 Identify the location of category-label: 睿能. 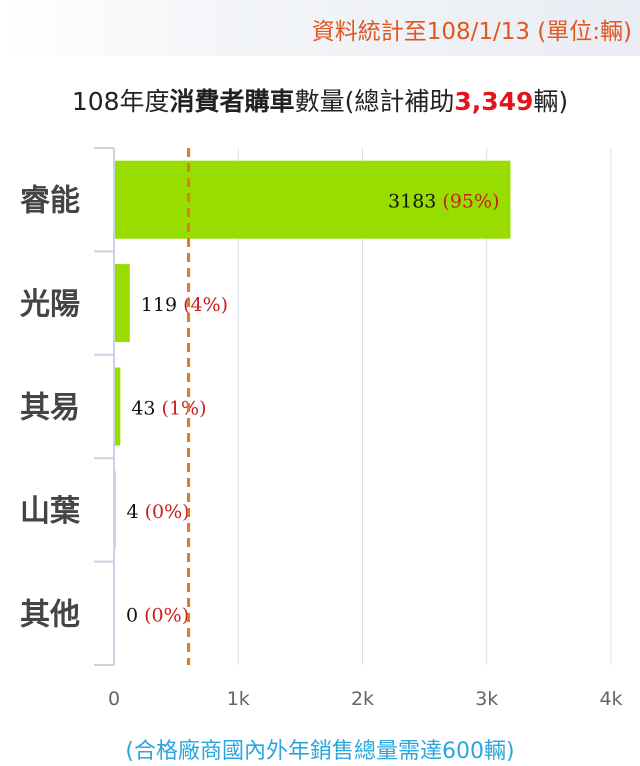
(50, 201).